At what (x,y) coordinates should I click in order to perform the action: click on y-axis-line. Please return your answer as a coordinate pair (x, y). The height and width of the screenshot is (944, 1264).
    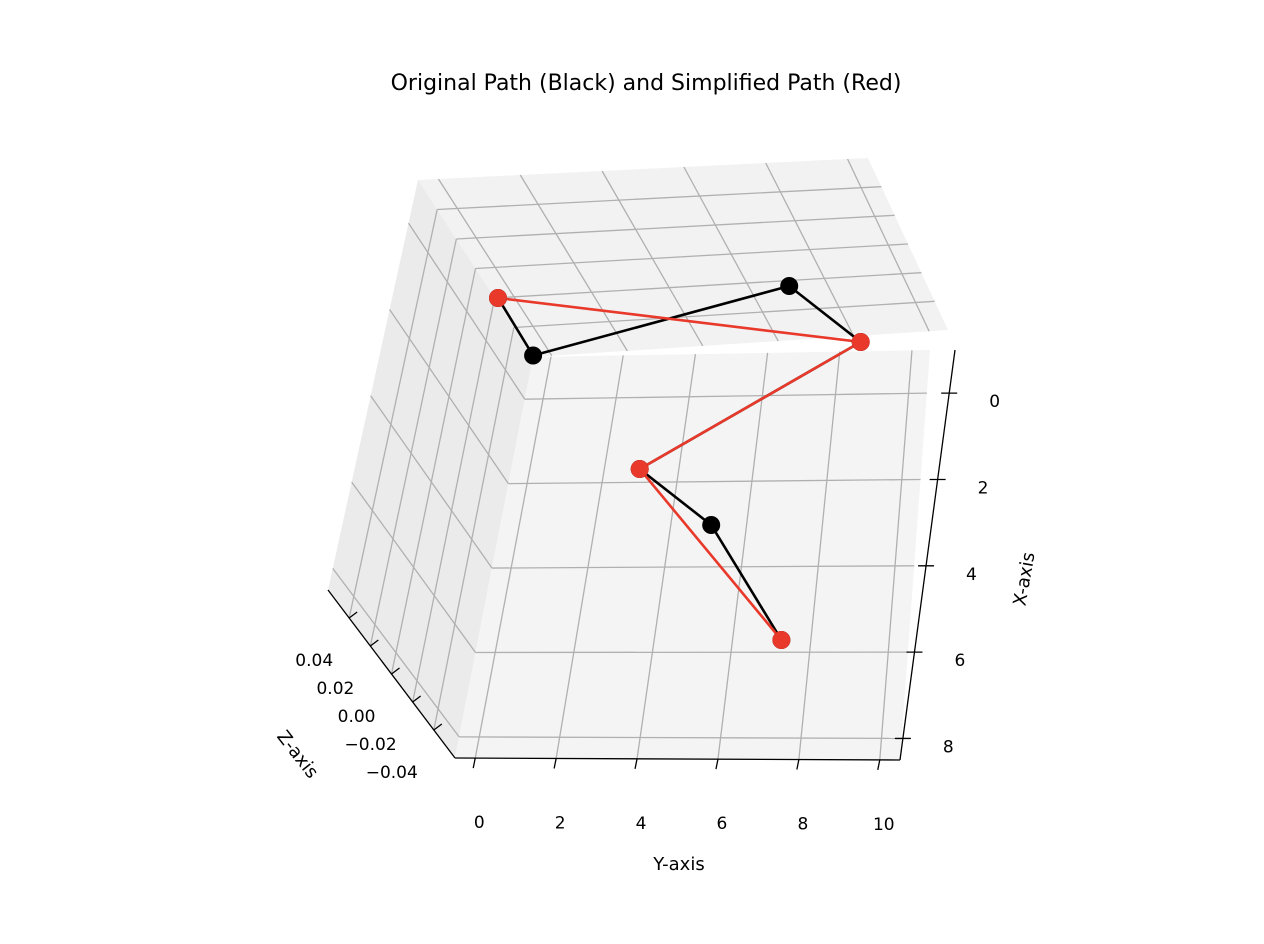
    Looking at the image, I should click on (677, 759).